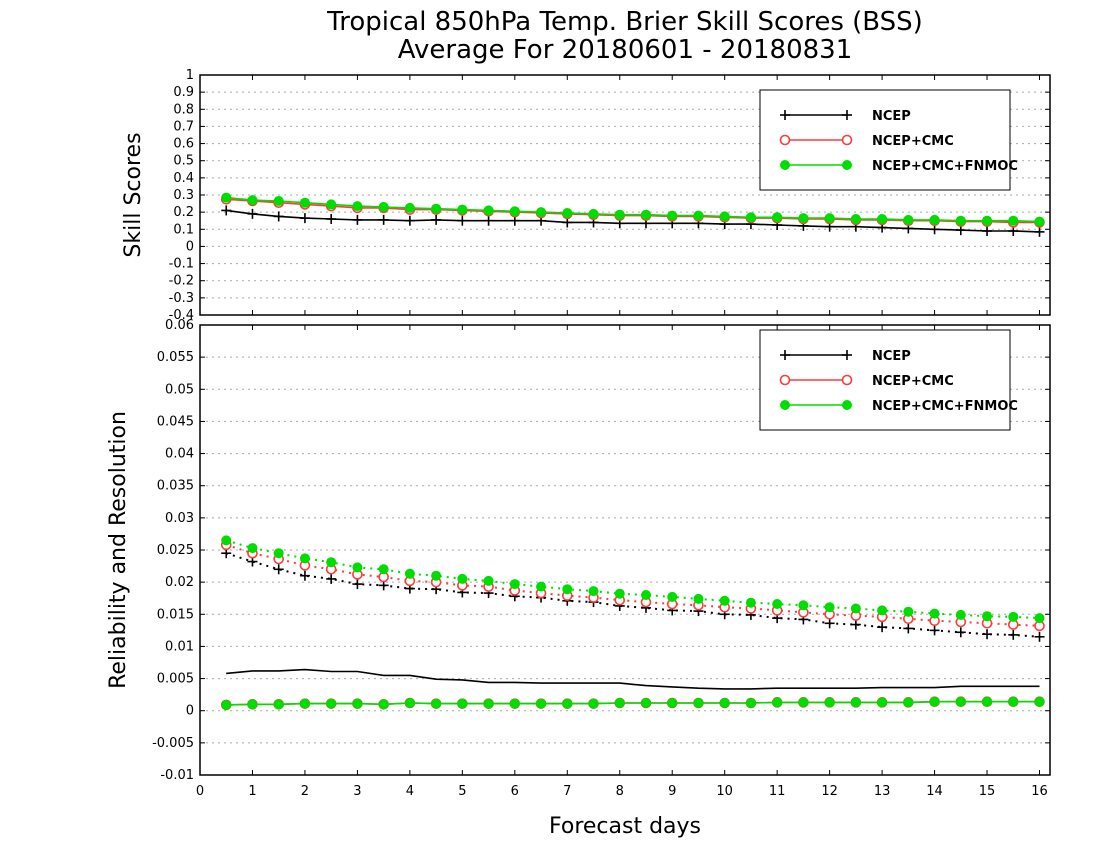  What do you see at coordinates (175, 679) in the screenshot?
I see `bottom-ytick-label: 0.005` at bounding box center [175, 679].